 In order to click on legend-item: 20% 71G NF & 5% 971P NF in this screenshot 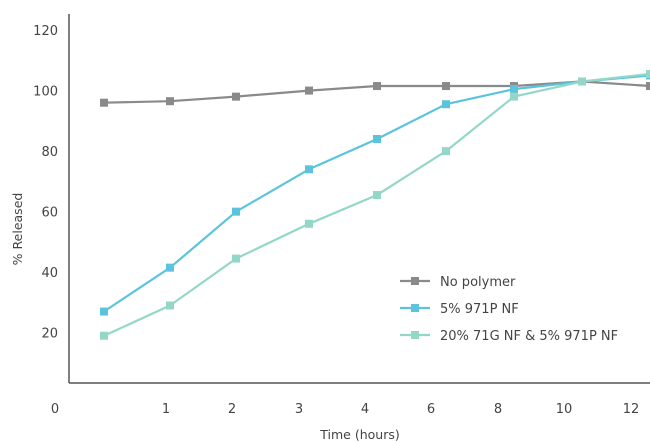, I will do `click(509, 336)`.